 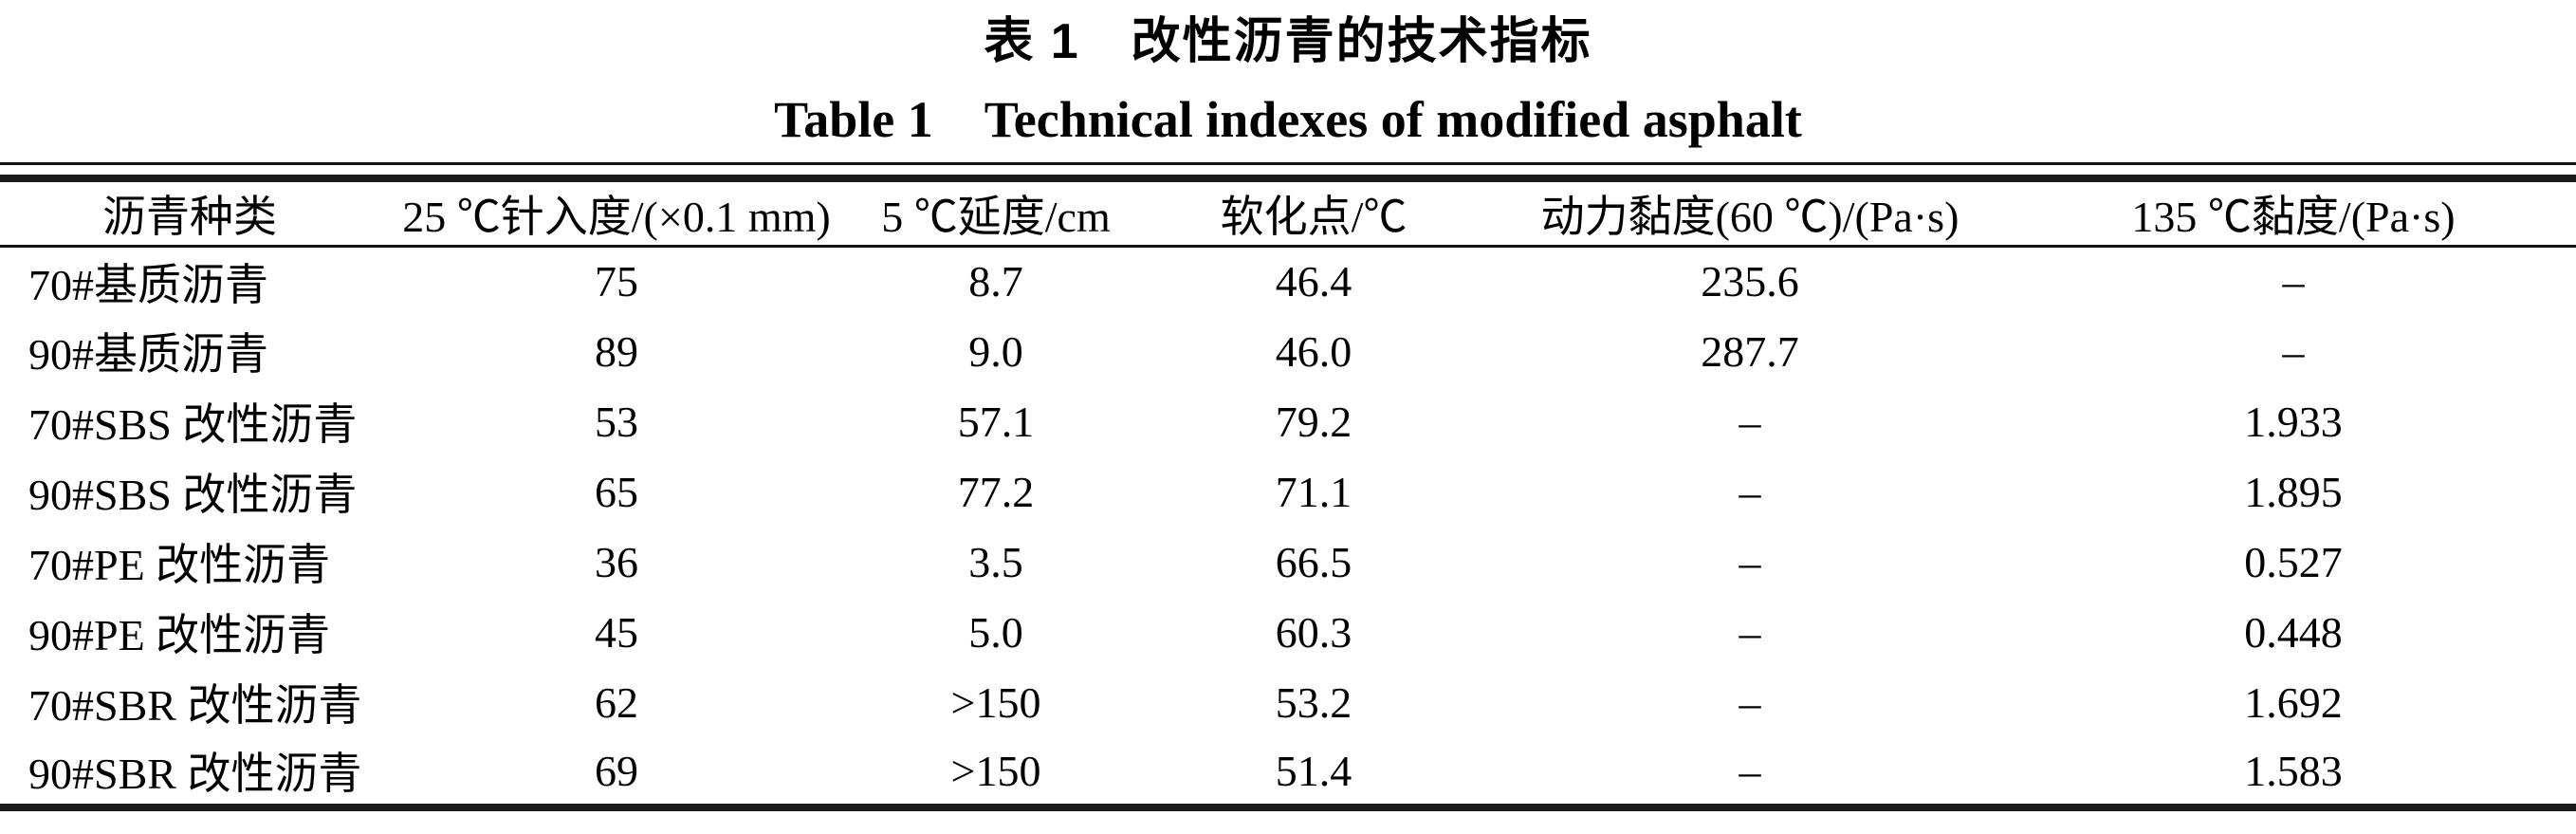 I want to click on table-cell: 36, so click(x=616, y=561).